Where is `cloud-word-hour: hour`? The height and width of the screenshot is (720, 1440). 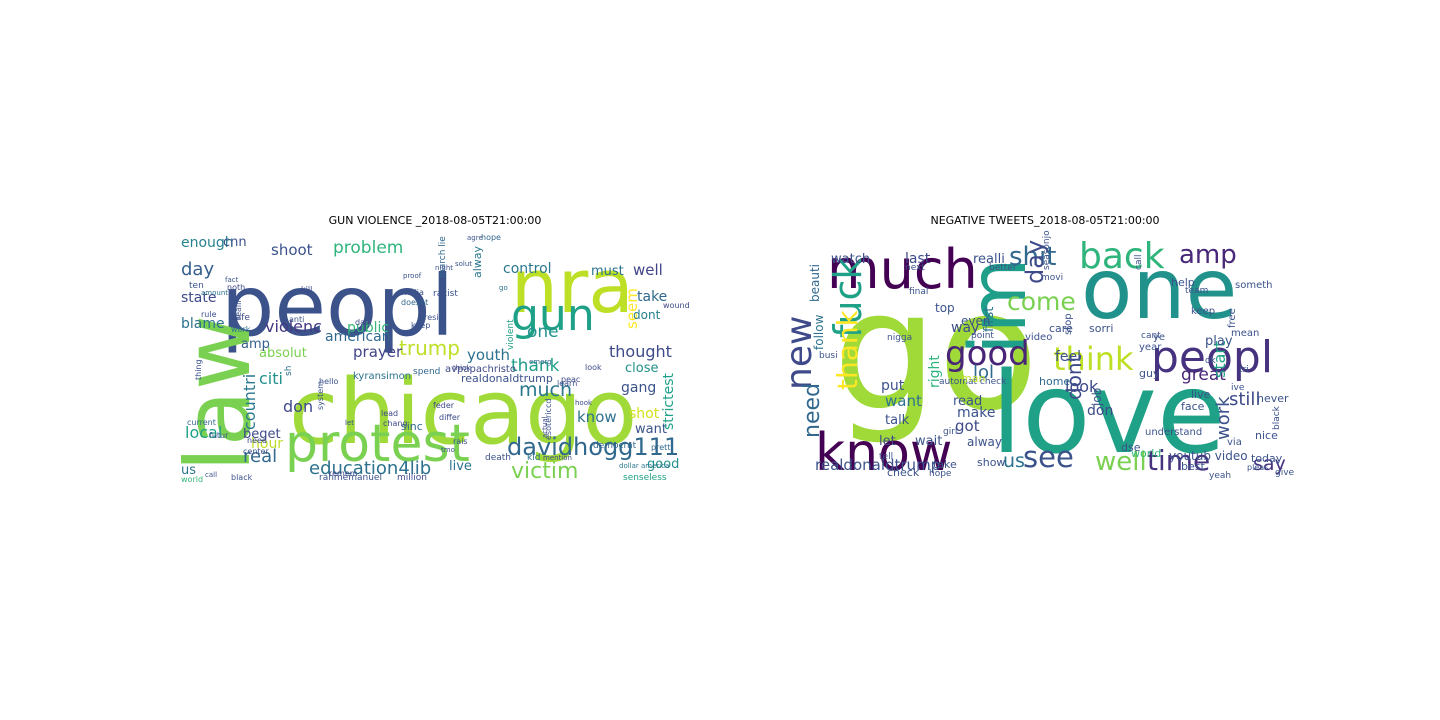
cloud-word-hour: hour is located at coordinates (267, 444).